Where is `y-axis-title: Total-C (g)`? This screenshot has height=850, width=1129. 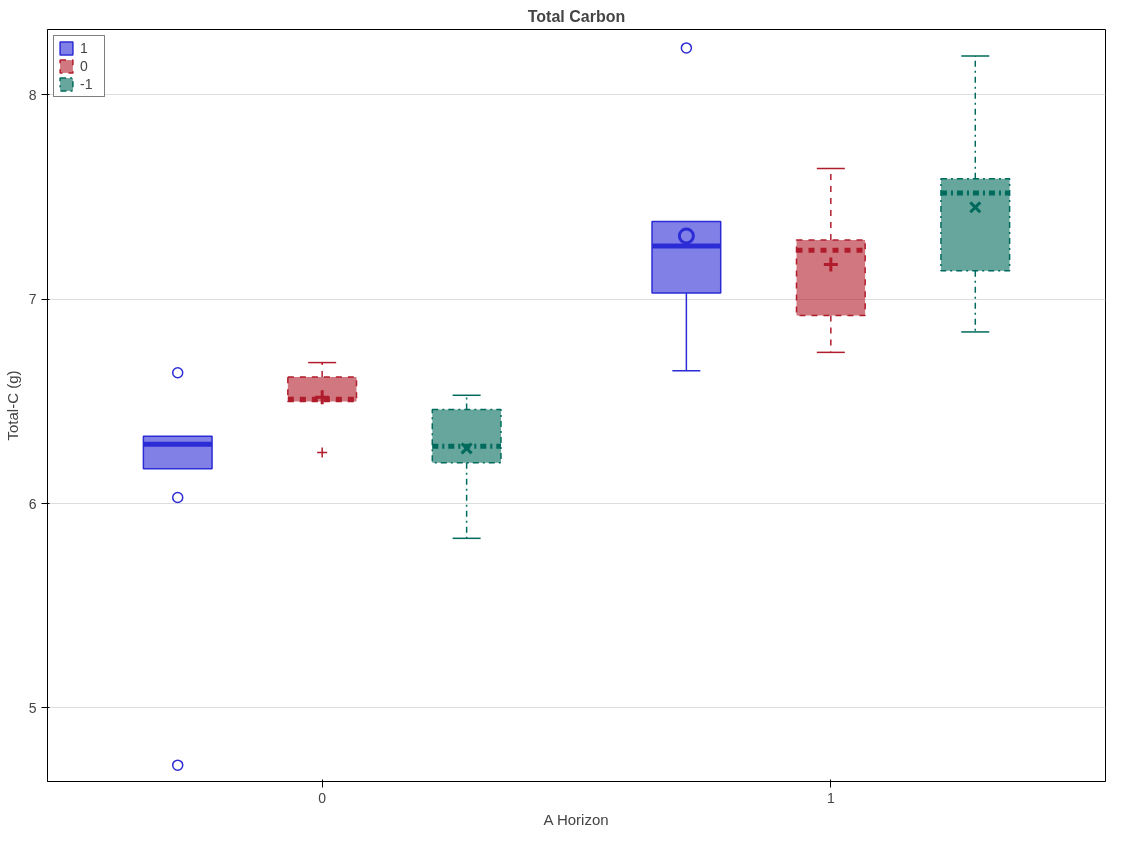 y-axis-title: Total-C (g) is located at coordinates (12, 405).